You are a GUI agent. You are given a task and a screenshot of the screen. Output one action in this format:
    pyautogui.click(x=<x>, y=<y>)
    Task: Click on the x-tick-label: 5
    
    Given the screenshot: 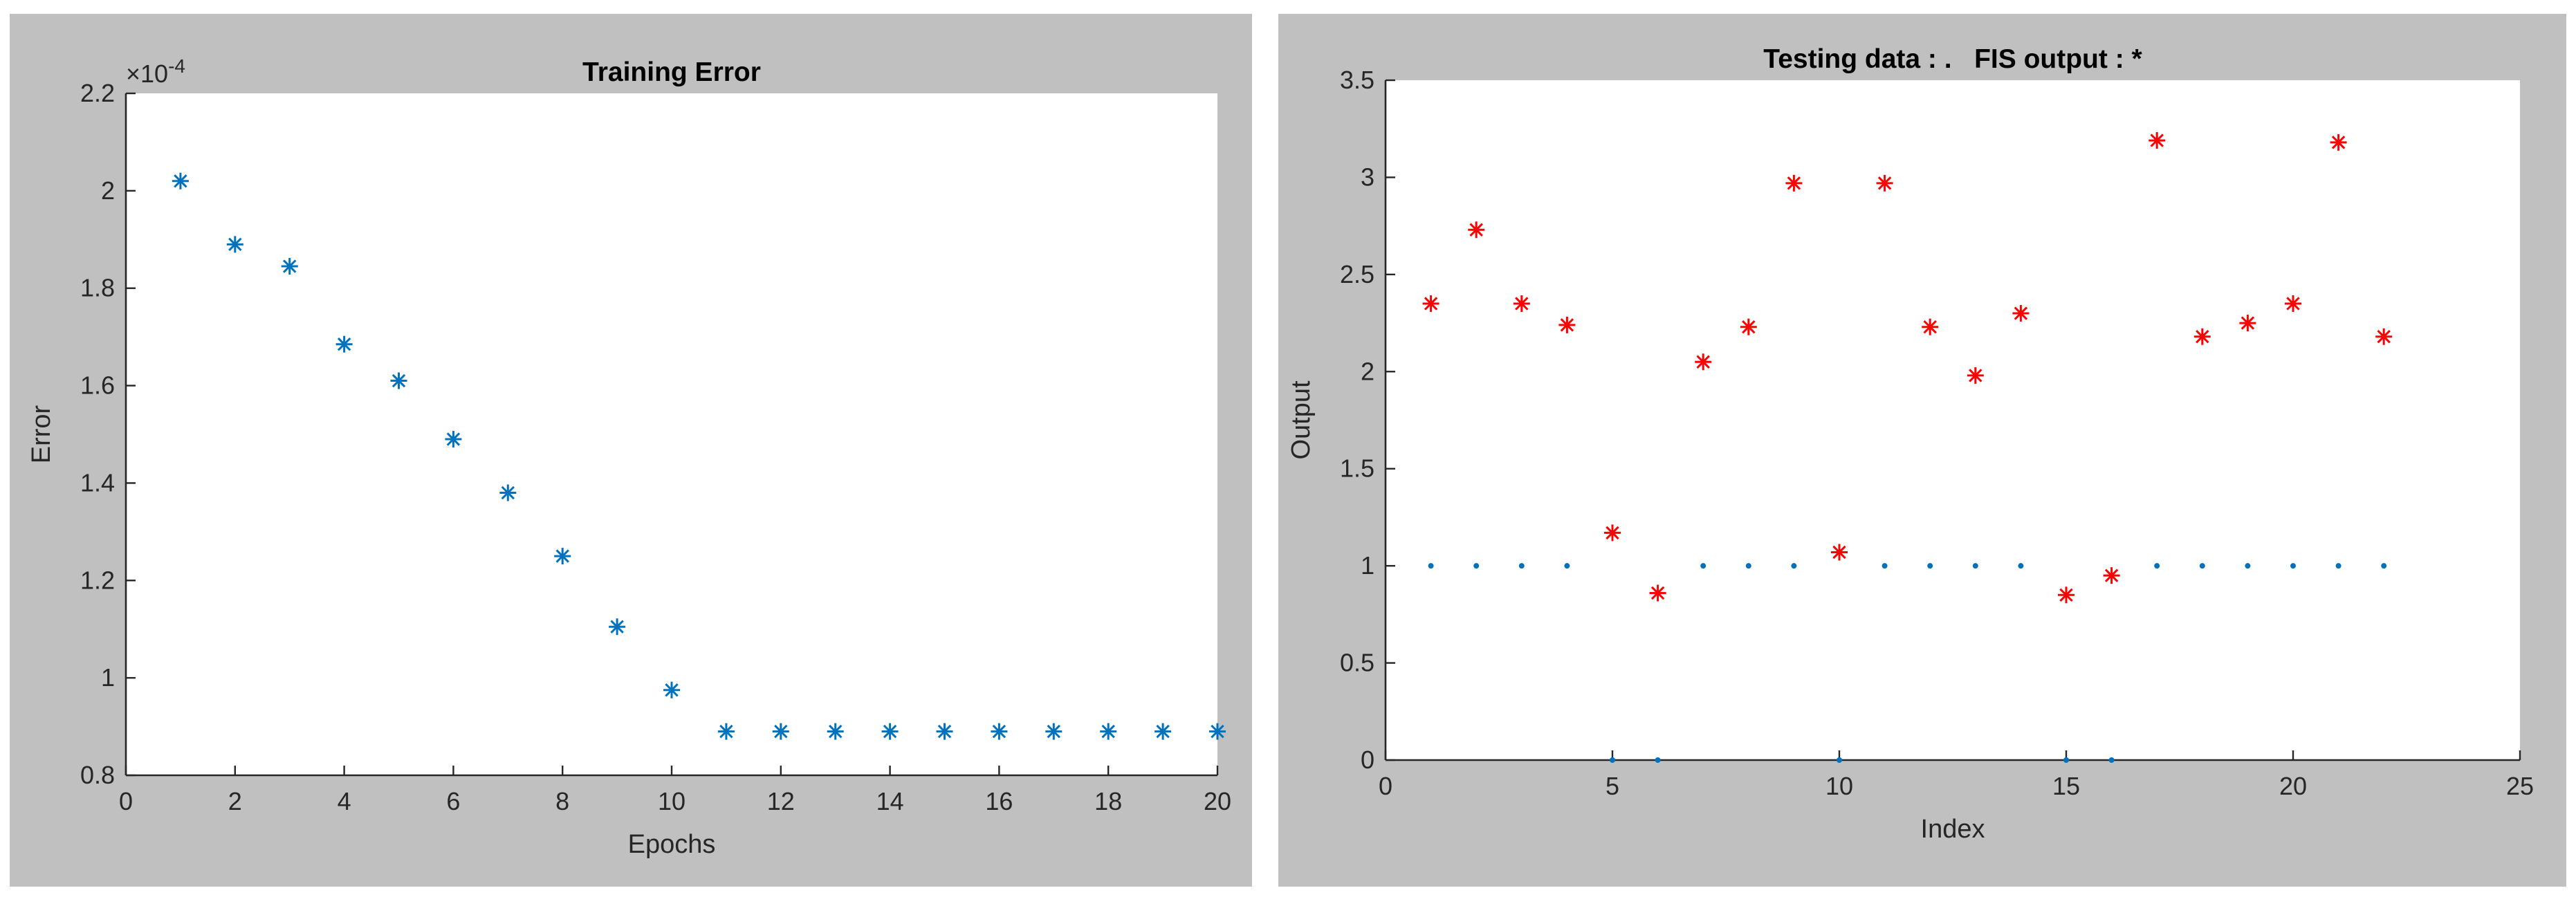 What is the action you would take?
    pyautogui.click(x=1612, y=786)
    